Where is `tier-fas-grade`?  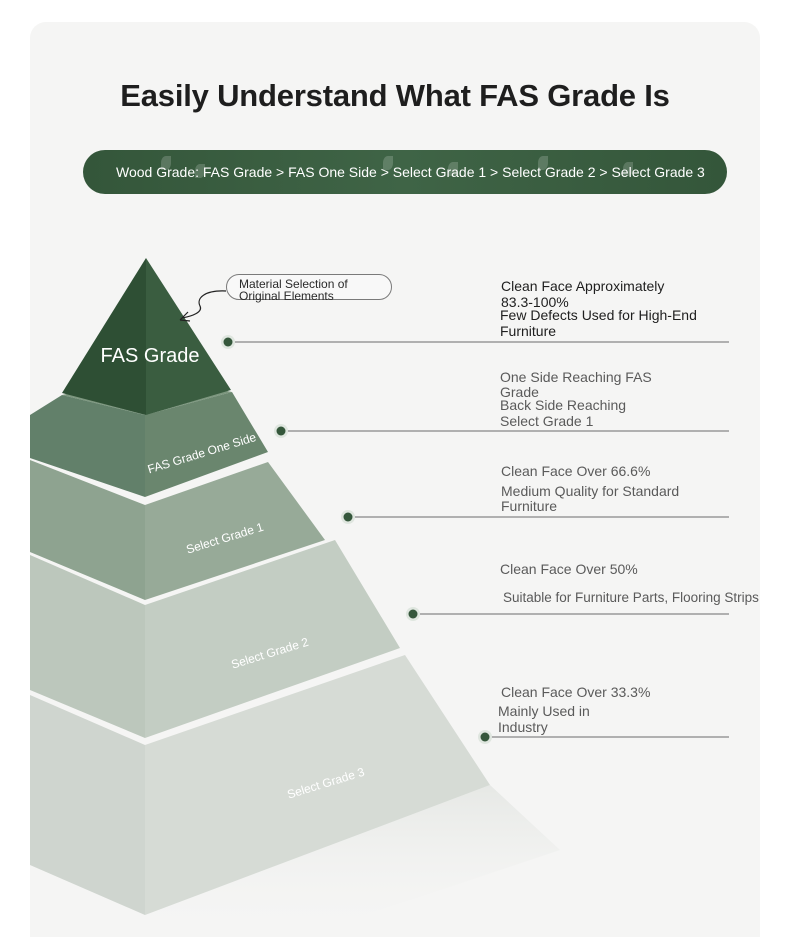 tier-fas-grade is located at coordinates (146, 336).